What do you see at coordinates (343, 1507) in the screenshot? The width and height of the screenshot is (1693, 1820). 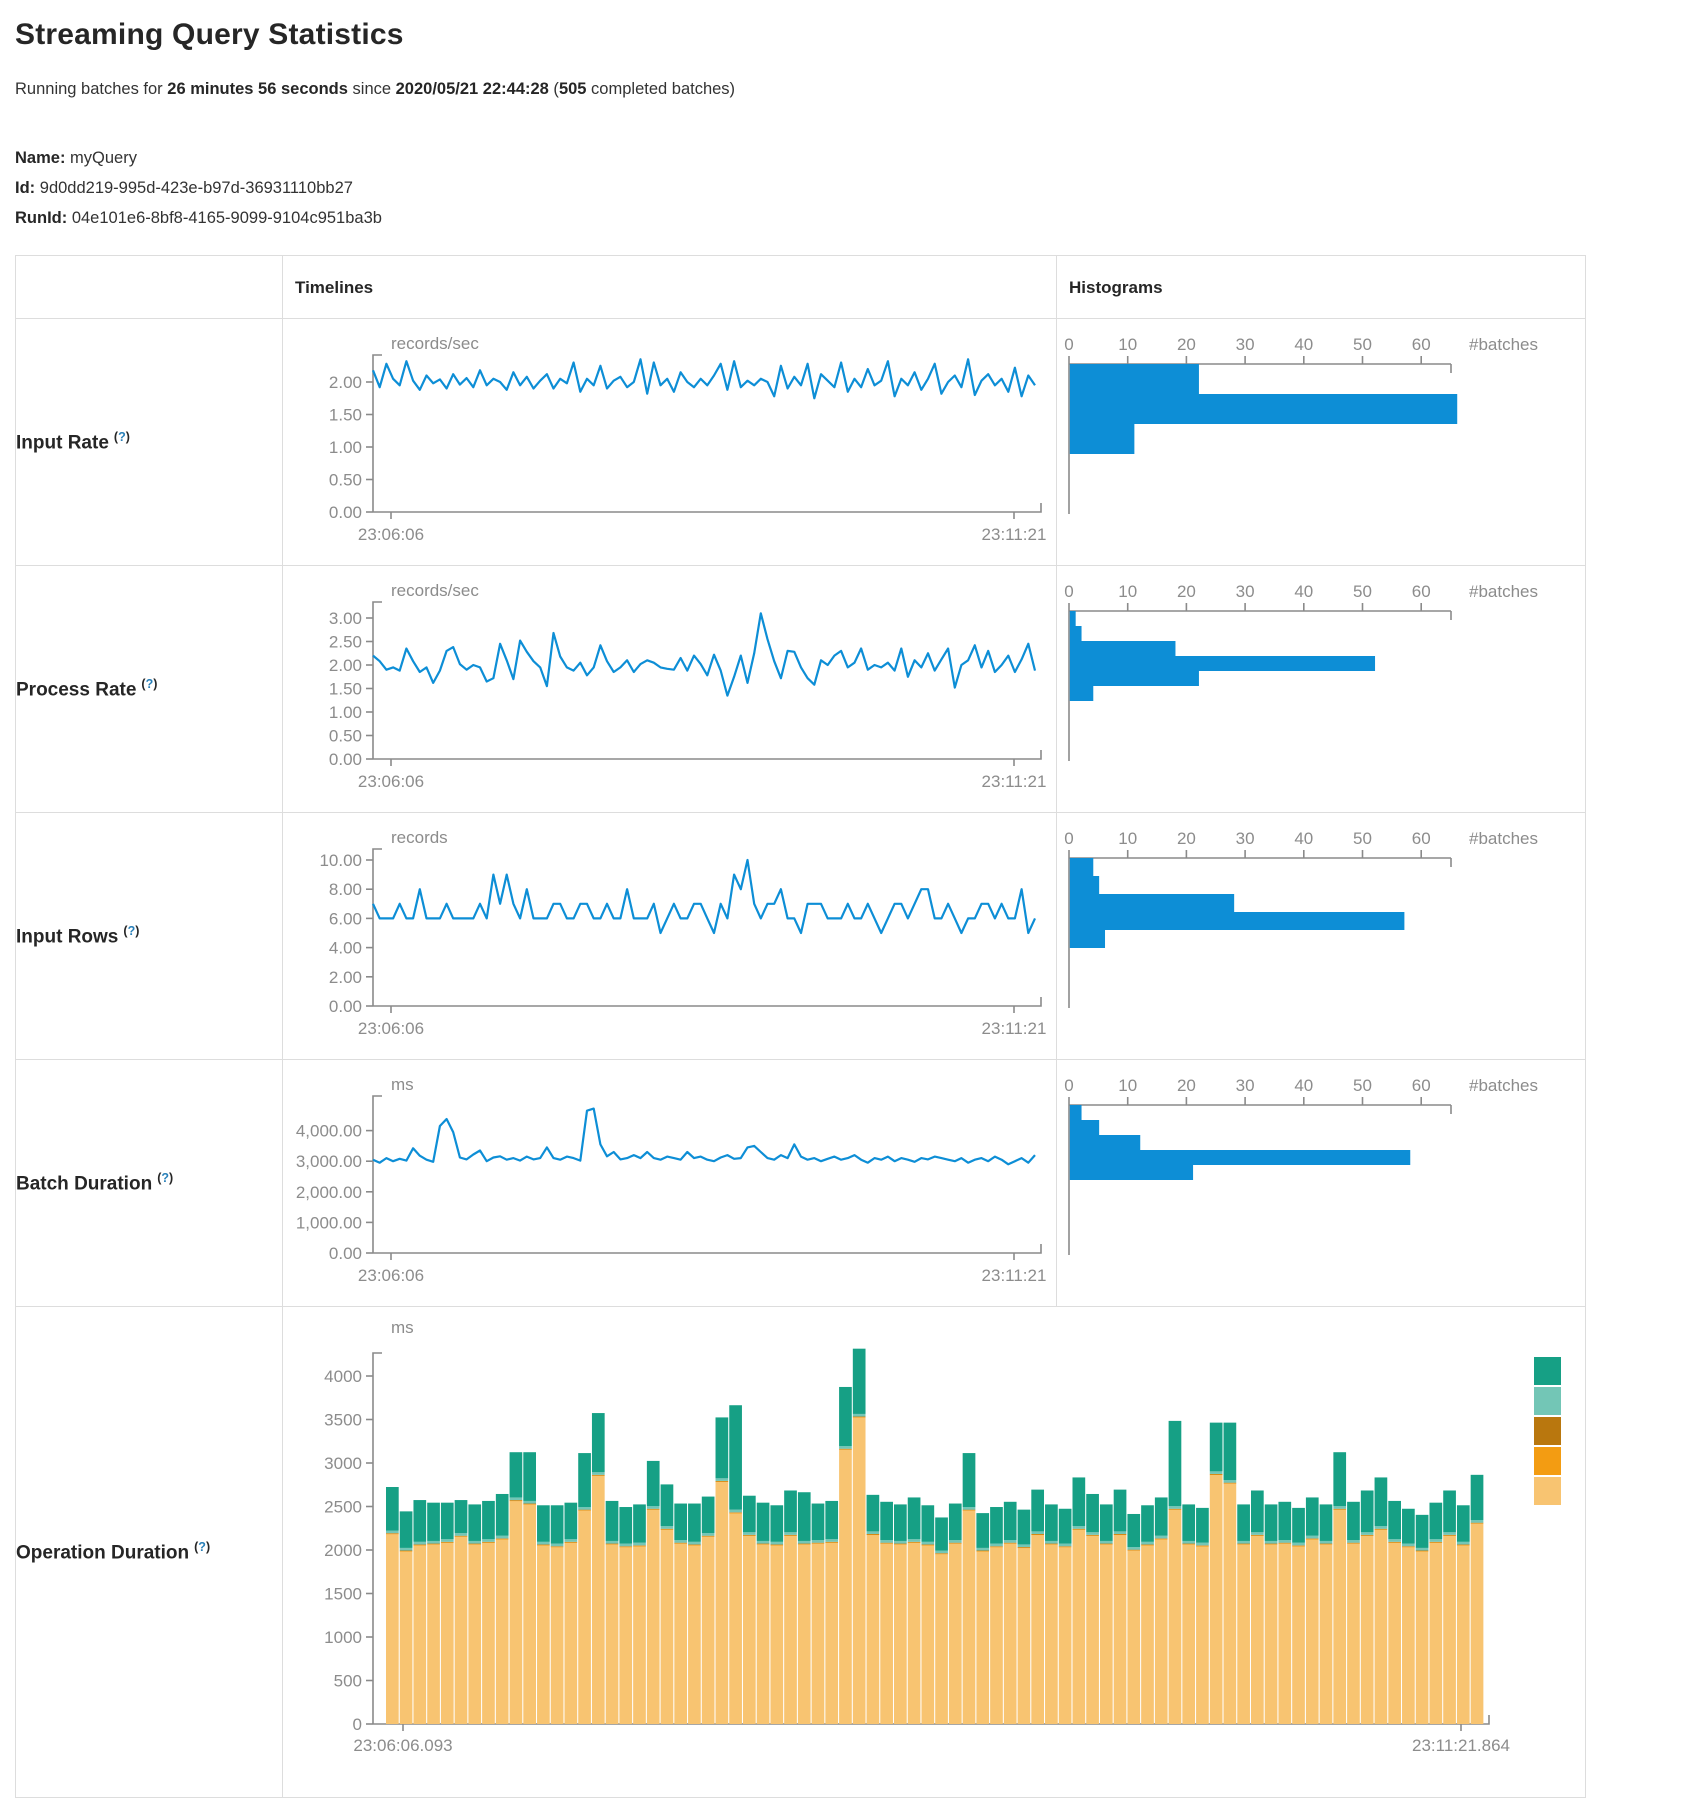 I see `svg-text: 2500` at bounding box center [343, 1507].